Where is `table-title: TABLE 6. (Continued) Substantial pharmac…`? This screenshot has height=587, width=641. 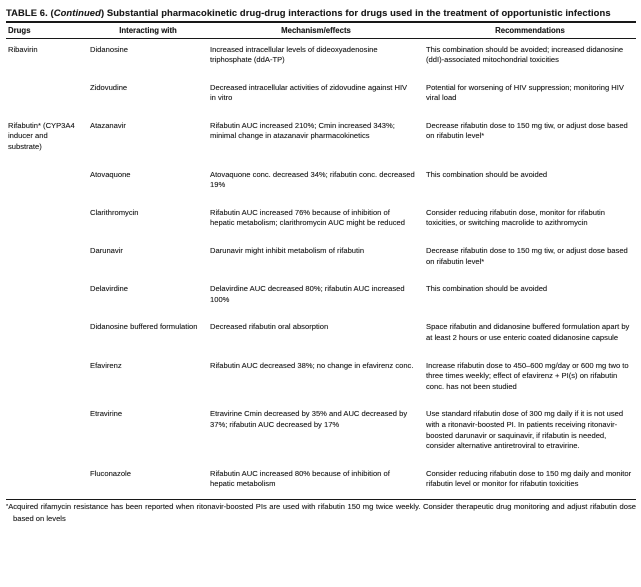 table-title: TABLE 6. (Continued) Substantial pharmac… is located at coordinates (321, 12).